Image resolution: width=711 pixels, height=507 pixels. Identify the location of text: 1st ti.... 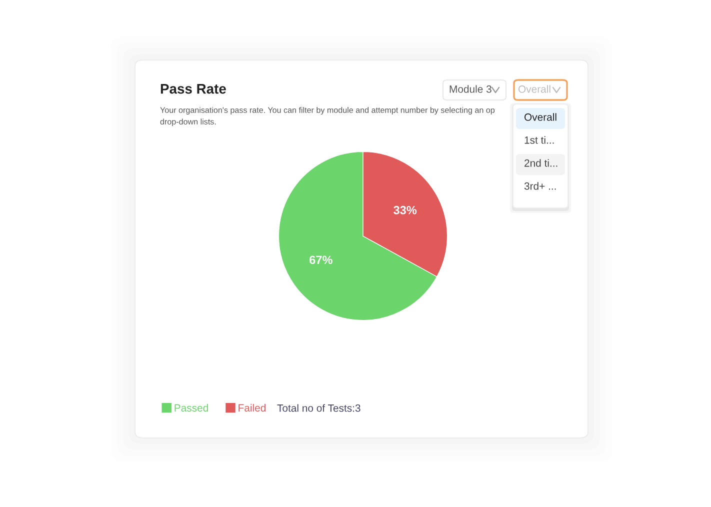
(539, 140).